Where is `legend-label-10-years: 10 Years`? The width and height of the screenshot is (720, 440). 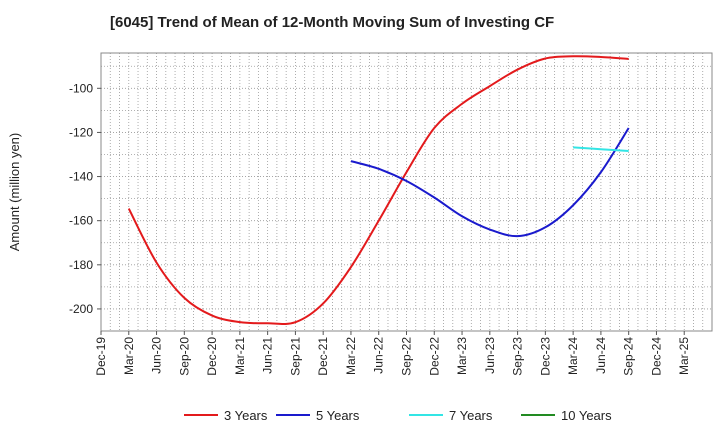
legend-label-10-years: 10 Years is located at coordinates (586, 415).